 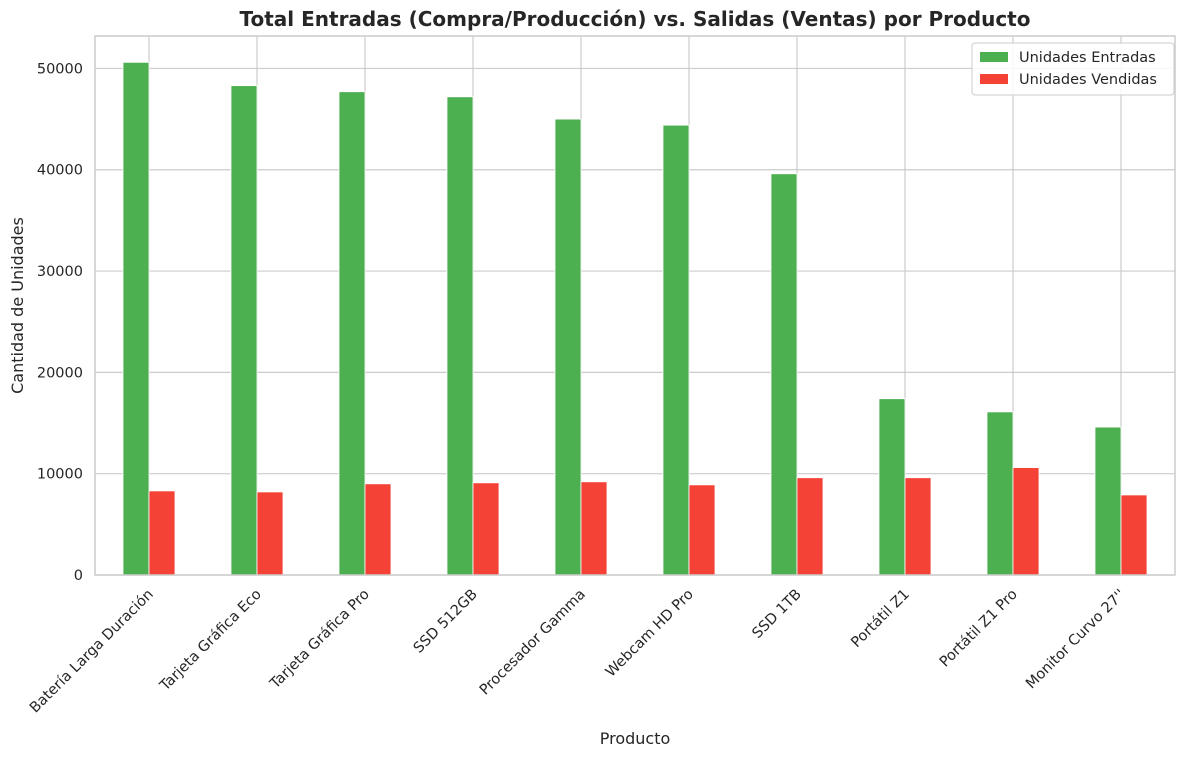 What do you see at coordinates (60, 69) in the screenshot?
I see `y-tick-label: 50000` at bounding box center [60, 69].